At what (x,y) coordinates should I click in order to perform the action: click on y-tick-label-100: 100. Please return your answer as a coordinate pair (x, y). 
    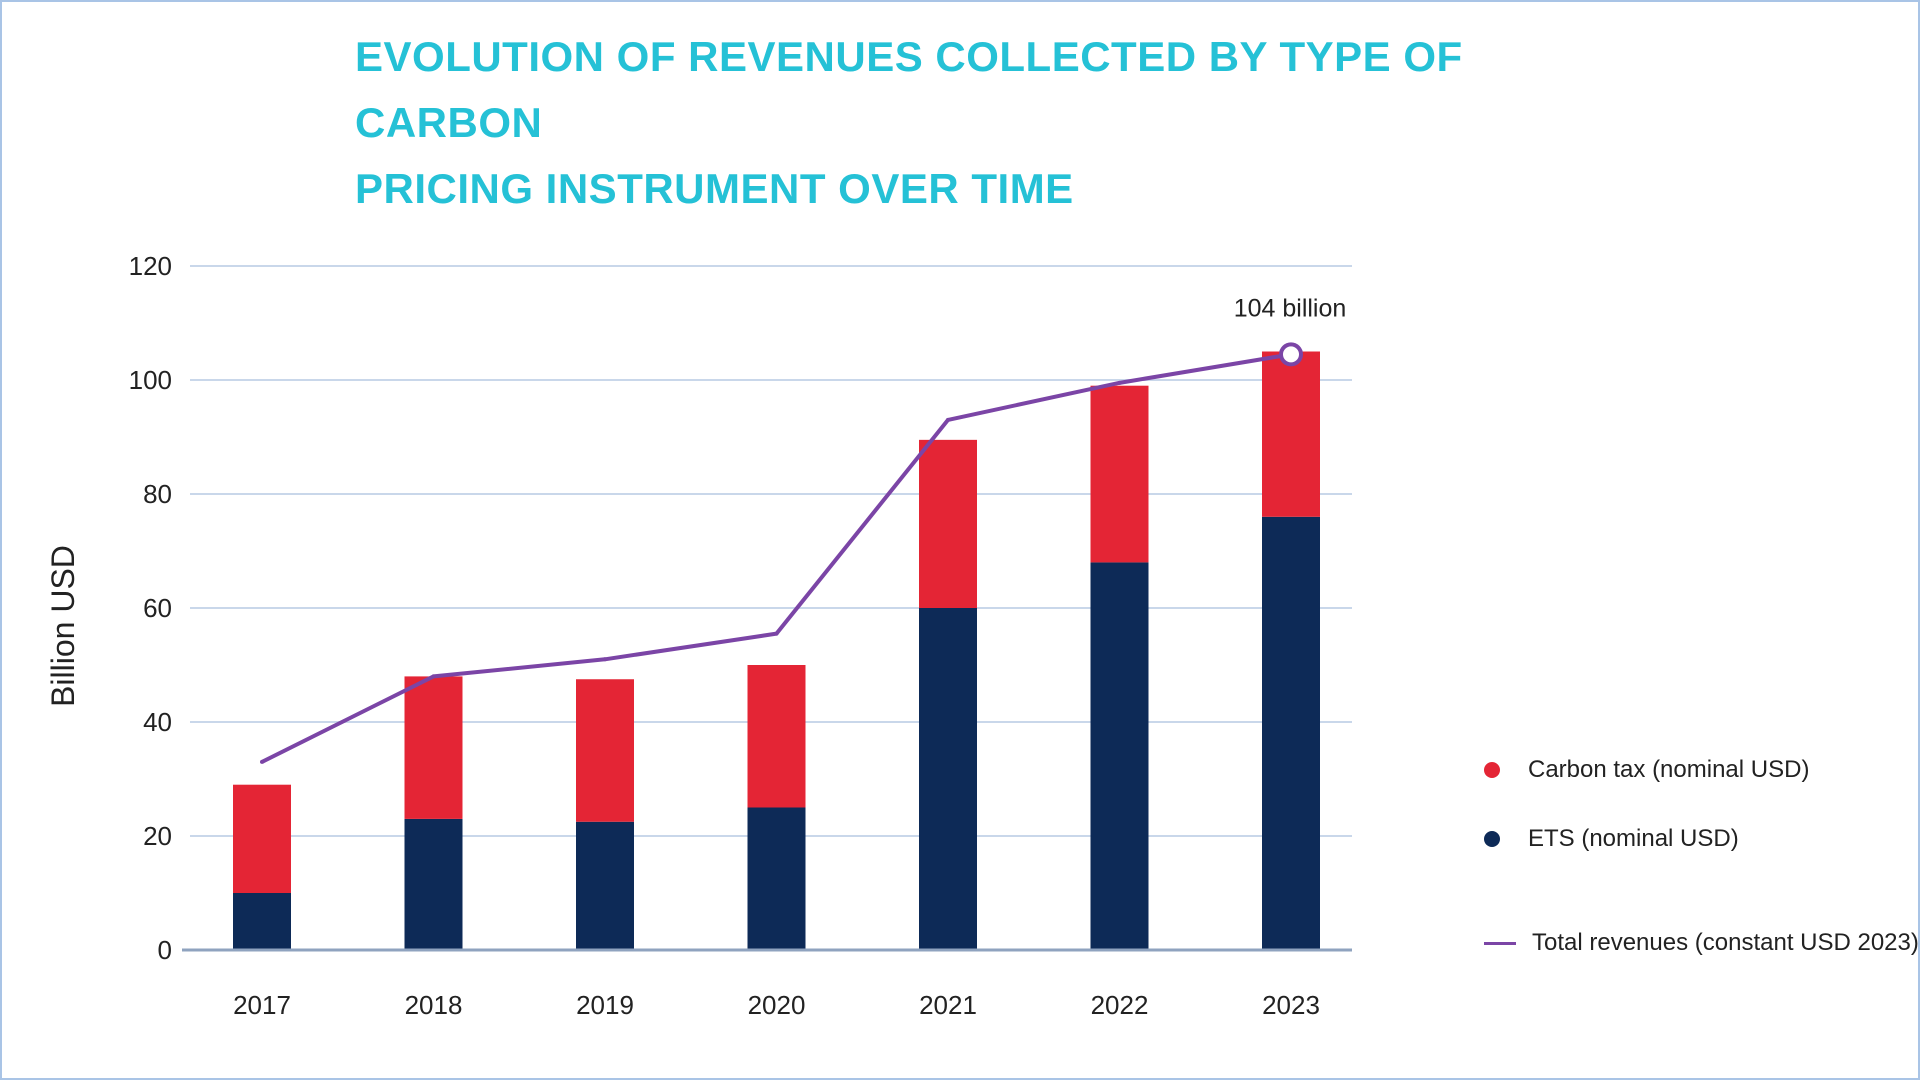
    Looking at the image, I should click on (150, 380).